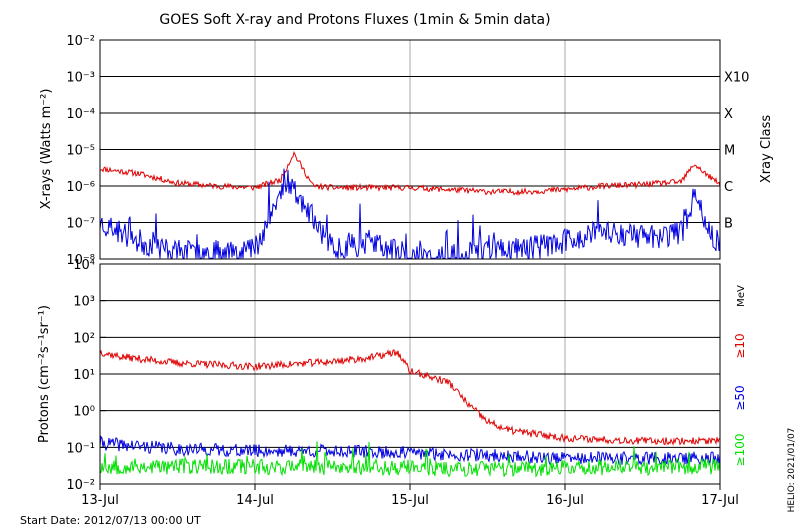 The image size is (800, 530). I want to click on xray-class-label: M, so click(729, 151).